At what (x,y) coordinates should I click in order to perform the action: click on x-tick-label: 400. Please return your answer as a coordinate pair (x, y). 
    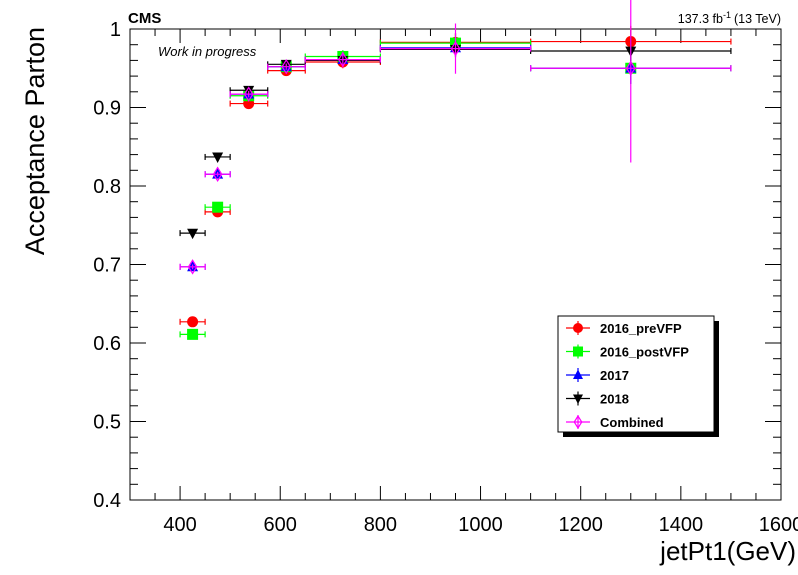
    Looking at the image, I should click on (179, 525).